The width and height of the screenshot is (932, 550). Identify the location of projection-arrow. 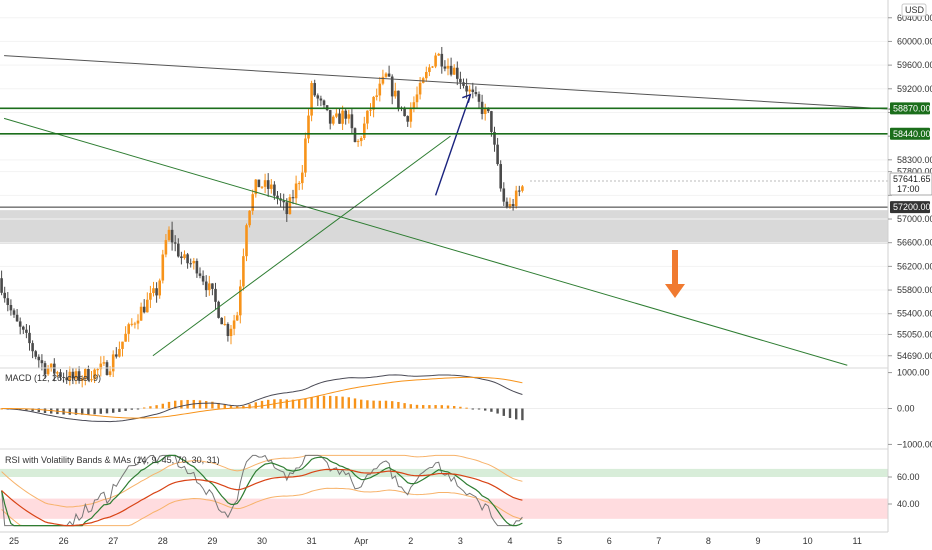
(452, 145).